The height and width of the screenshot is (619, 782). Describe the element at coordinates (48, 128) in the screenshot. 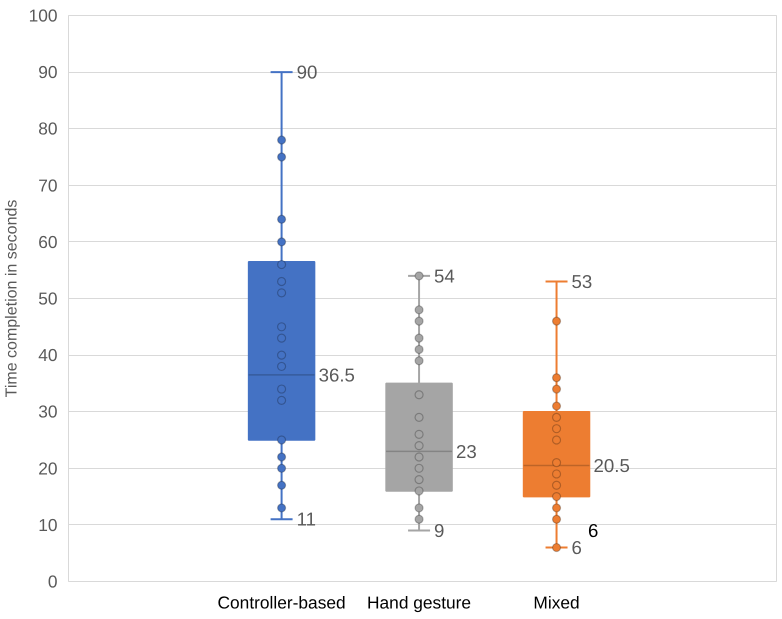

I see `y-tick-label: 80` at that location.